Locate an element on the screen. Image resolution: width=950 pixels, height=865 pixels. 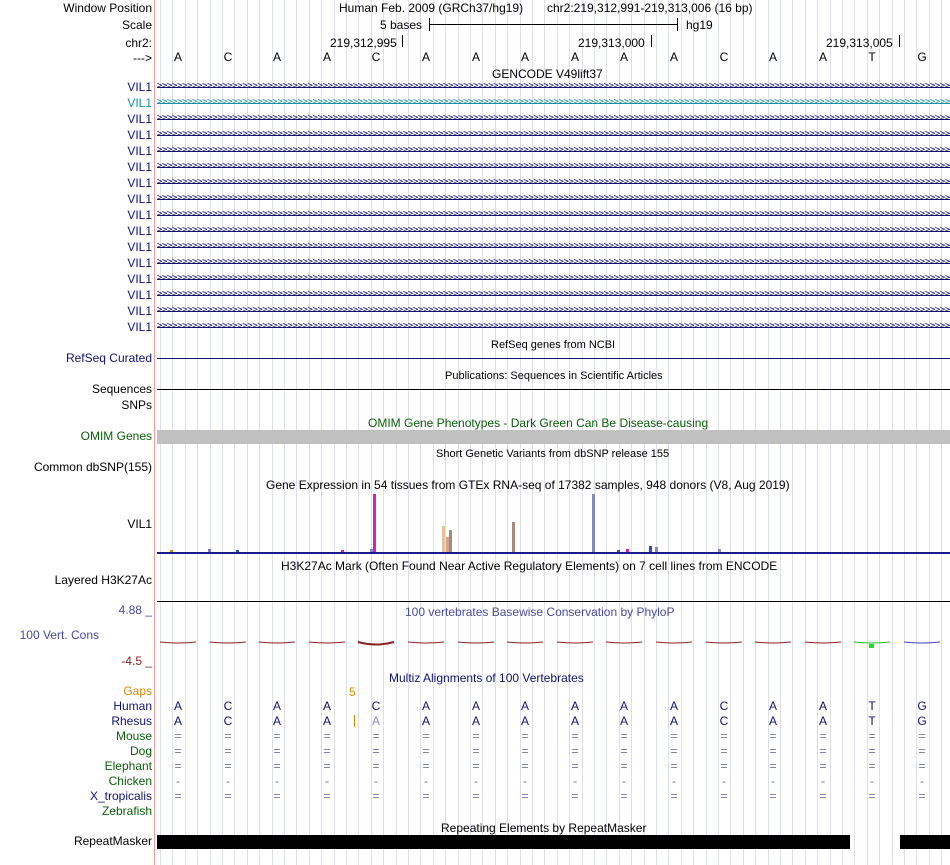
gtex-bar-chart is located at coordinates (553, 522).